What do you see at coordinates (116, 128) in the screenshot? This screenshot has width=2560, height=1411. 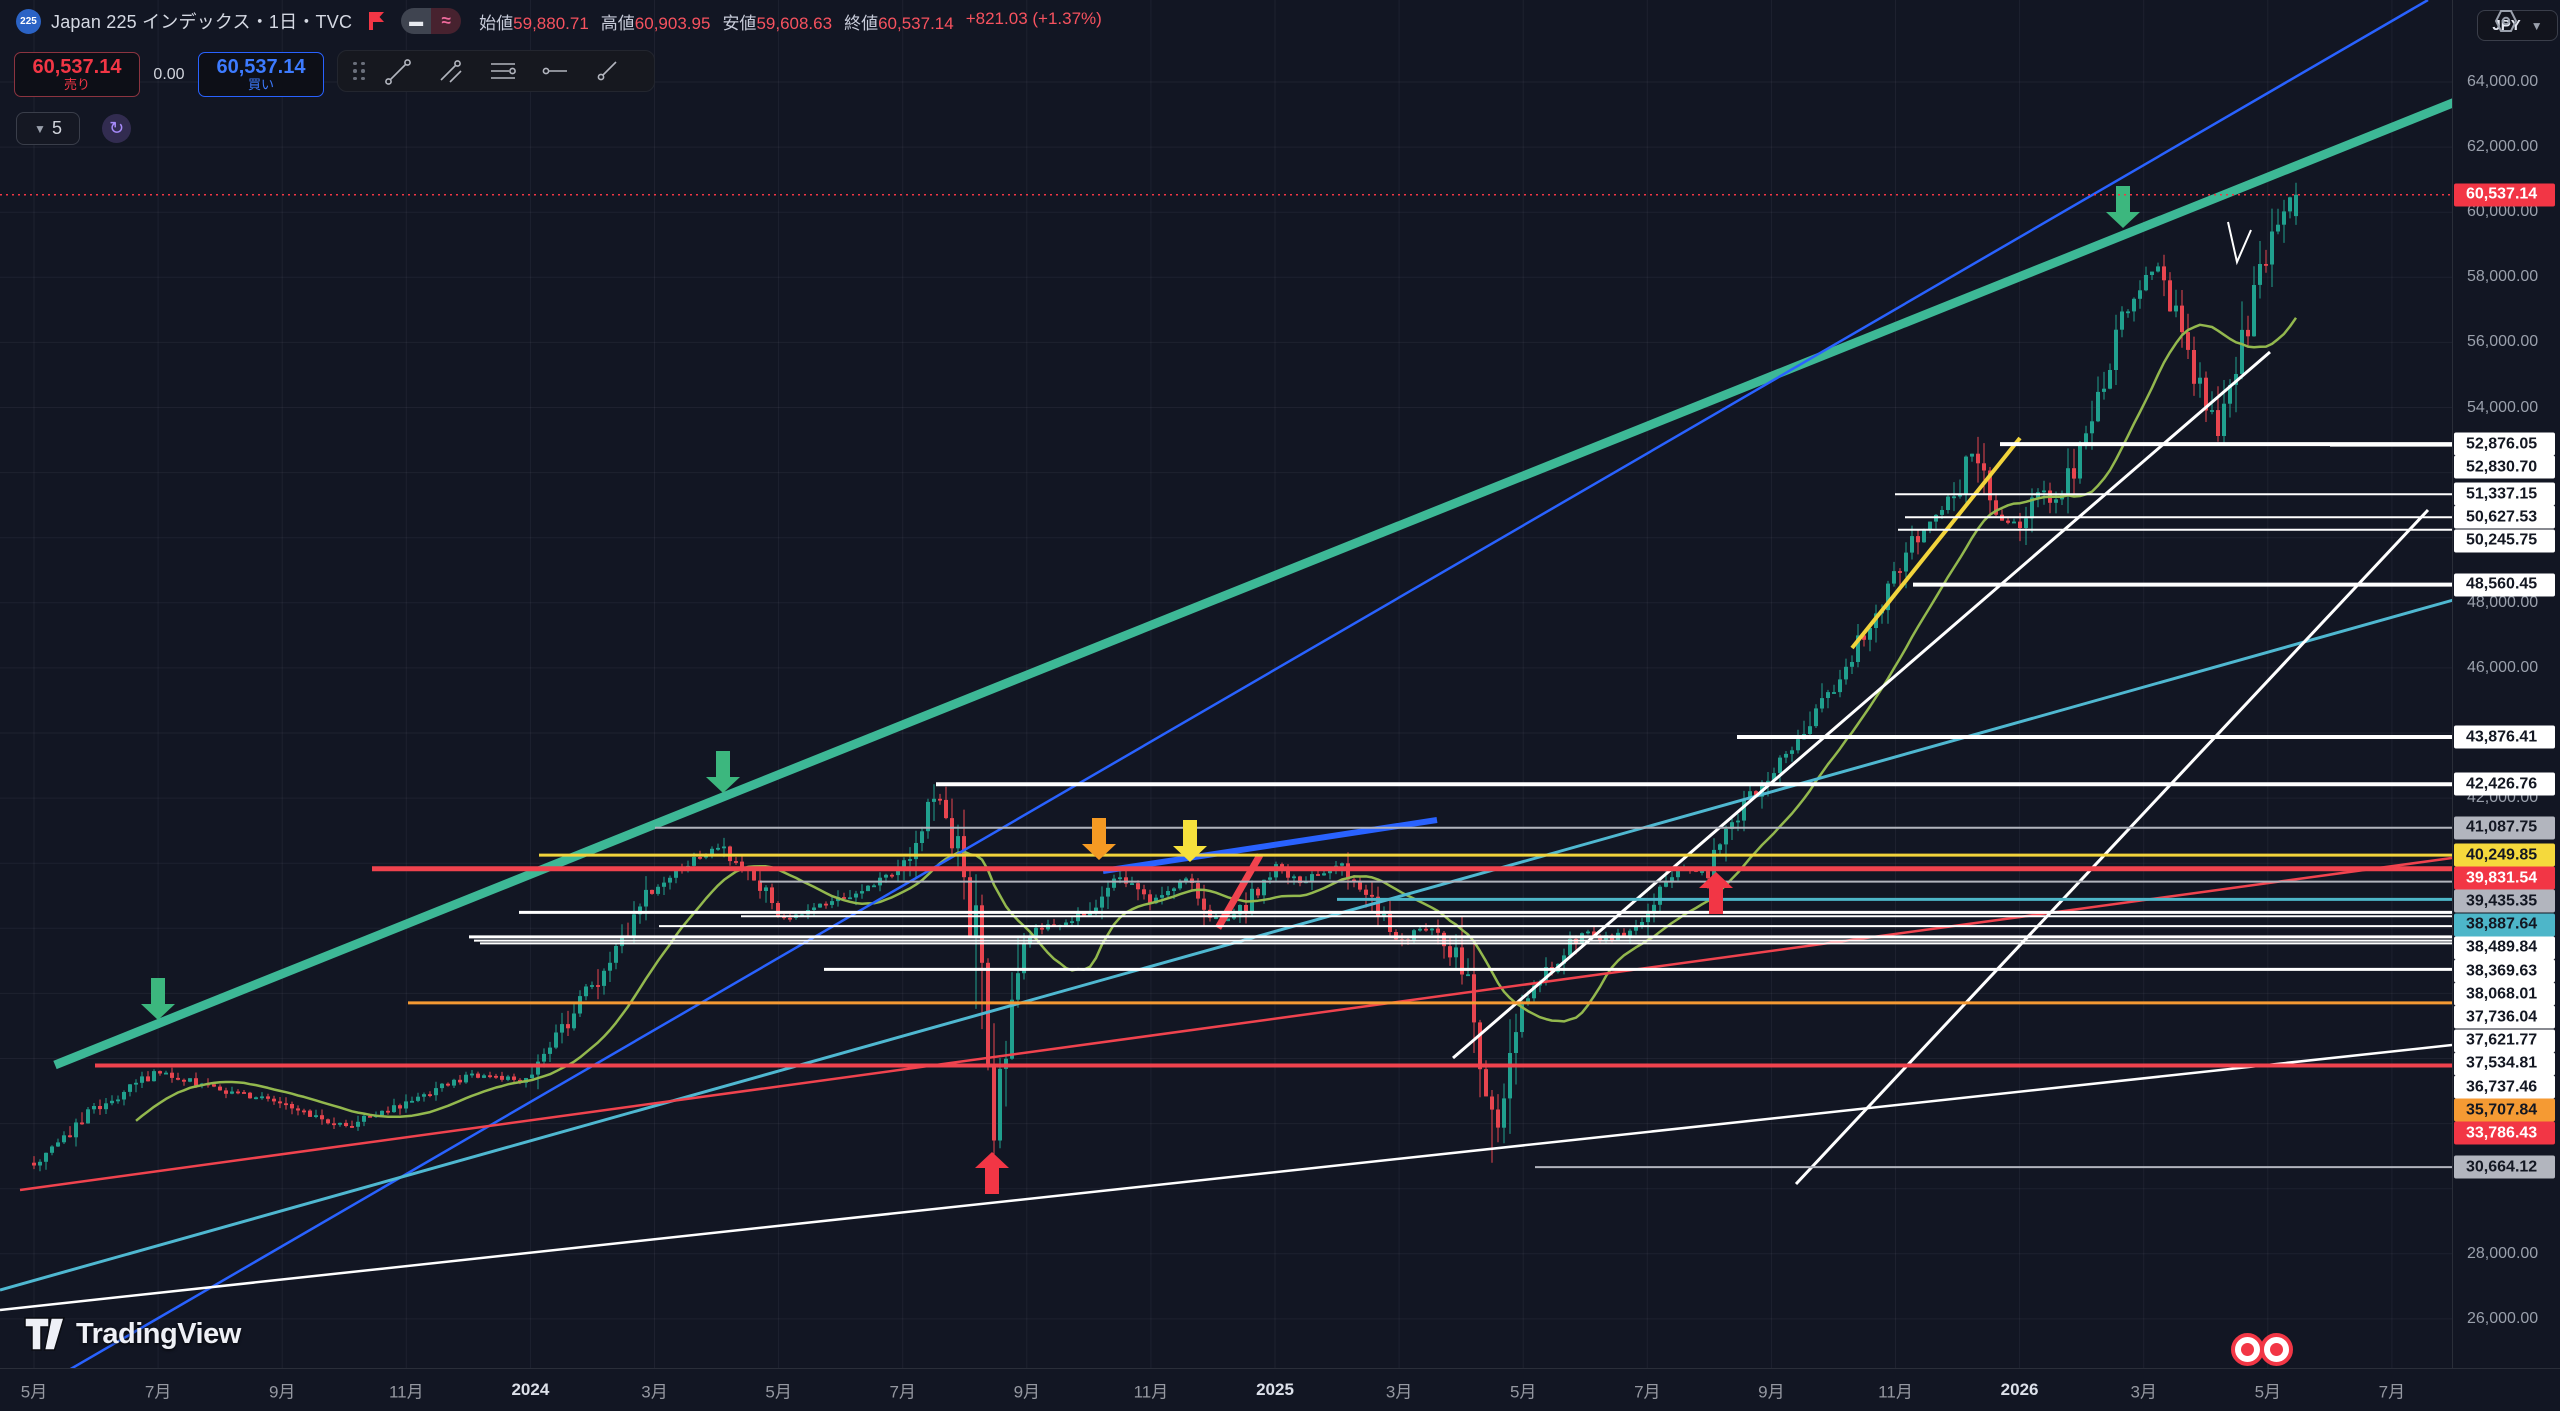 I see `sync-icon: ↻` at bounding box center [116, 128].